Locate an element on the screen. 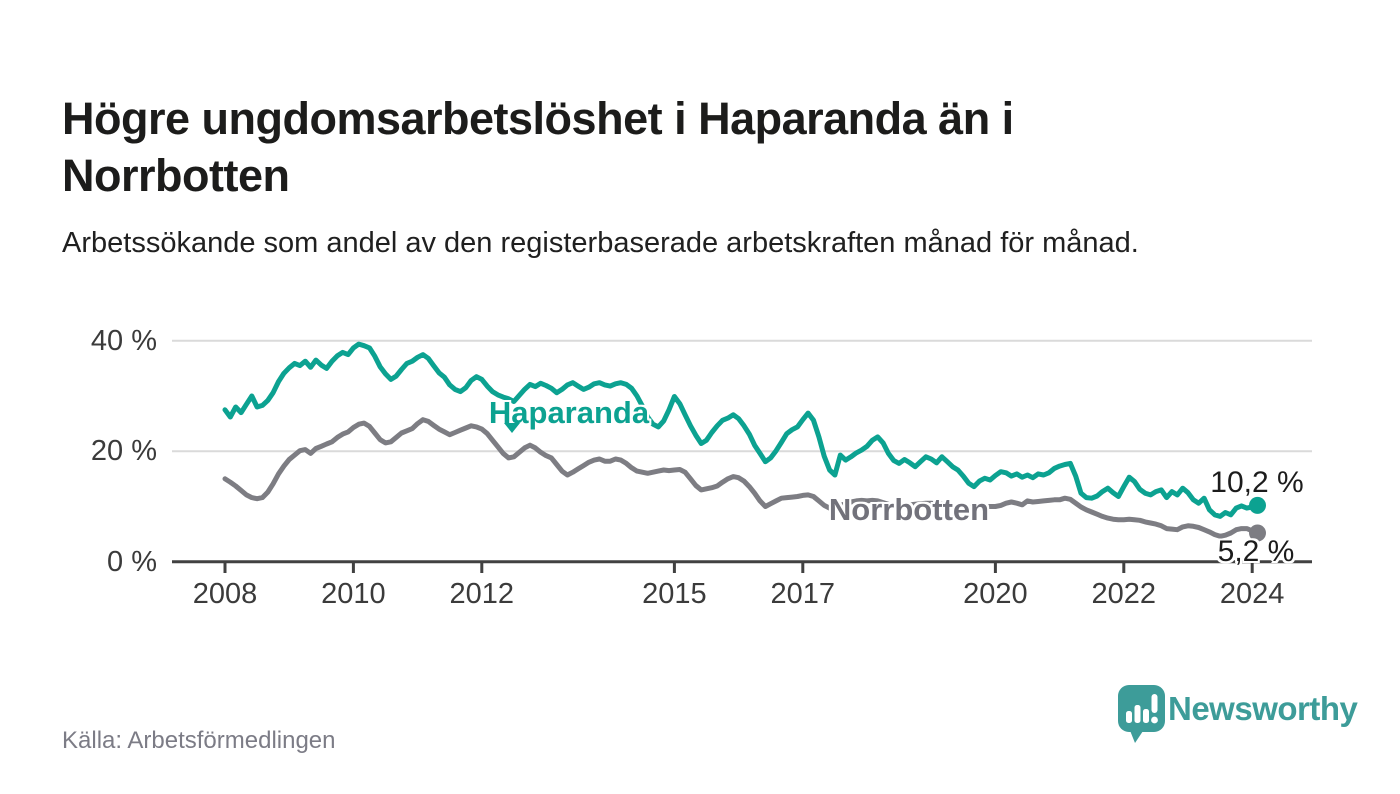 The height and width of the screenshot is (794, 1400). x-axis-tick-label: 2015 is located at coordinates (674, 594).